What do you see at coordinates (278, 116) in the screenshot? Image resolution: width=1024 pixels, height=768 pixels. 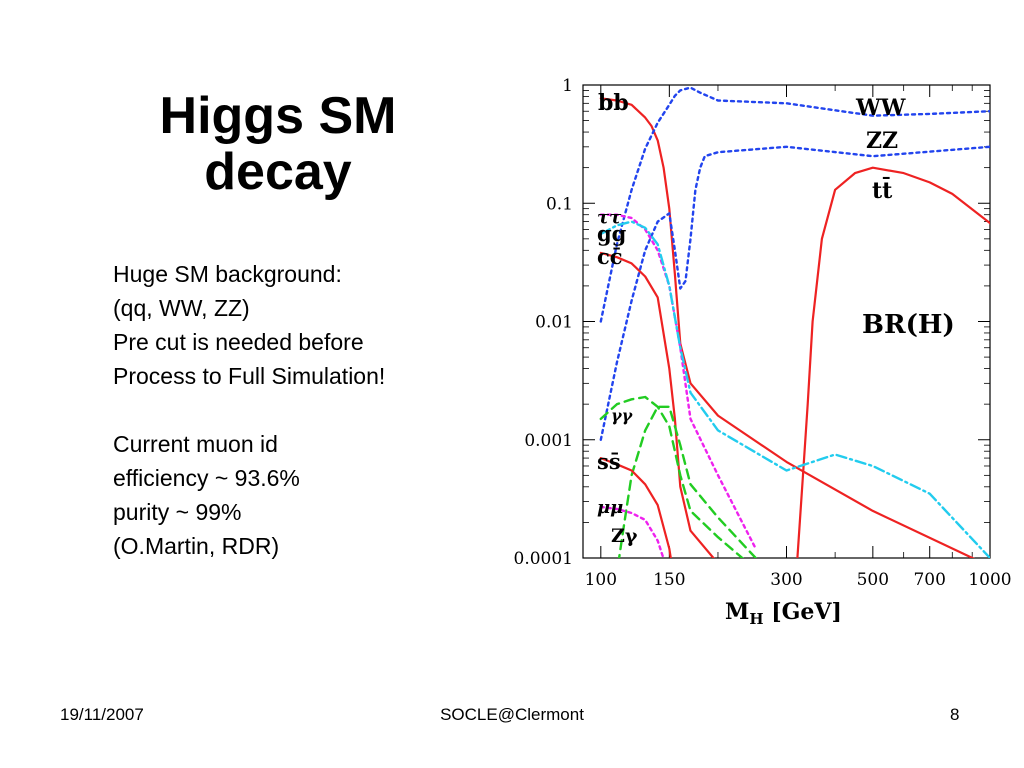 I see `slide-title-line-1: Higgs SM` at bounding box center [278, 116].